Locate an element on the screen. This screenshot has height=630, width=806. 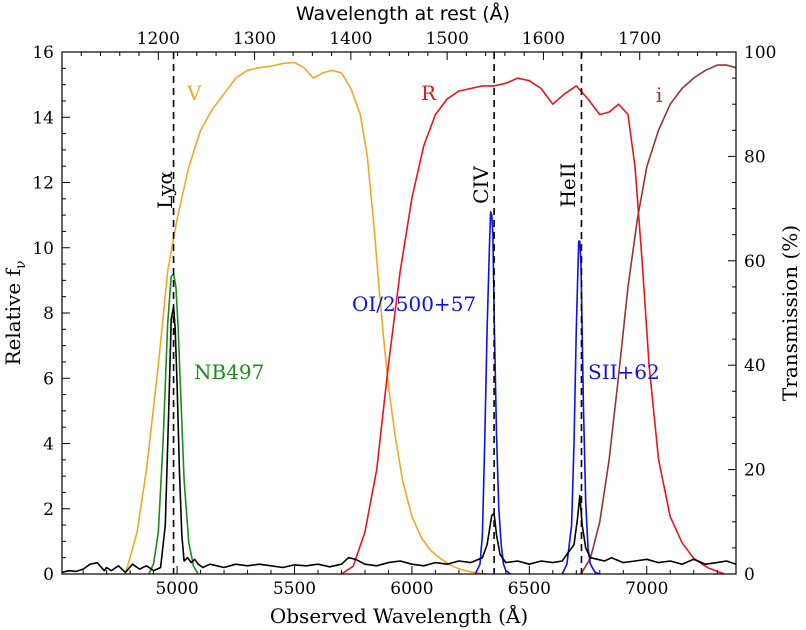
filter-curve-nb497 is located at coordinates (173, 424).